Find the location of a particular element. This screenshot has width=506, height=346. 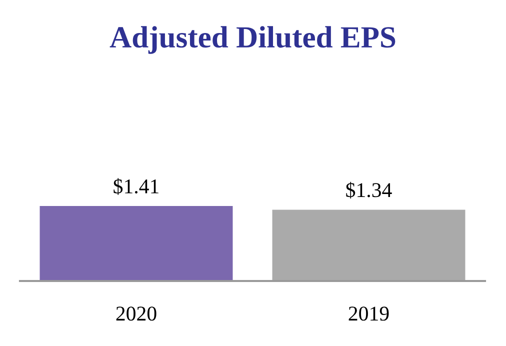

chart-title: Adjusted Diluted EPS is located at coordinates (253, 40).